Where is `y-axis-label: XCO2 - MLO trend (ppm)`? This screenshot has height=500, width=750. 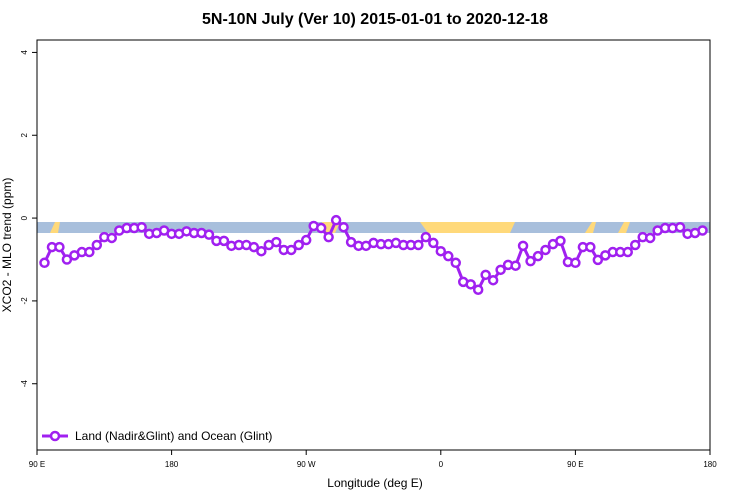 y-axis-label: XCO2 - MLO trend (ppm) is located at coordinates (7, 245).